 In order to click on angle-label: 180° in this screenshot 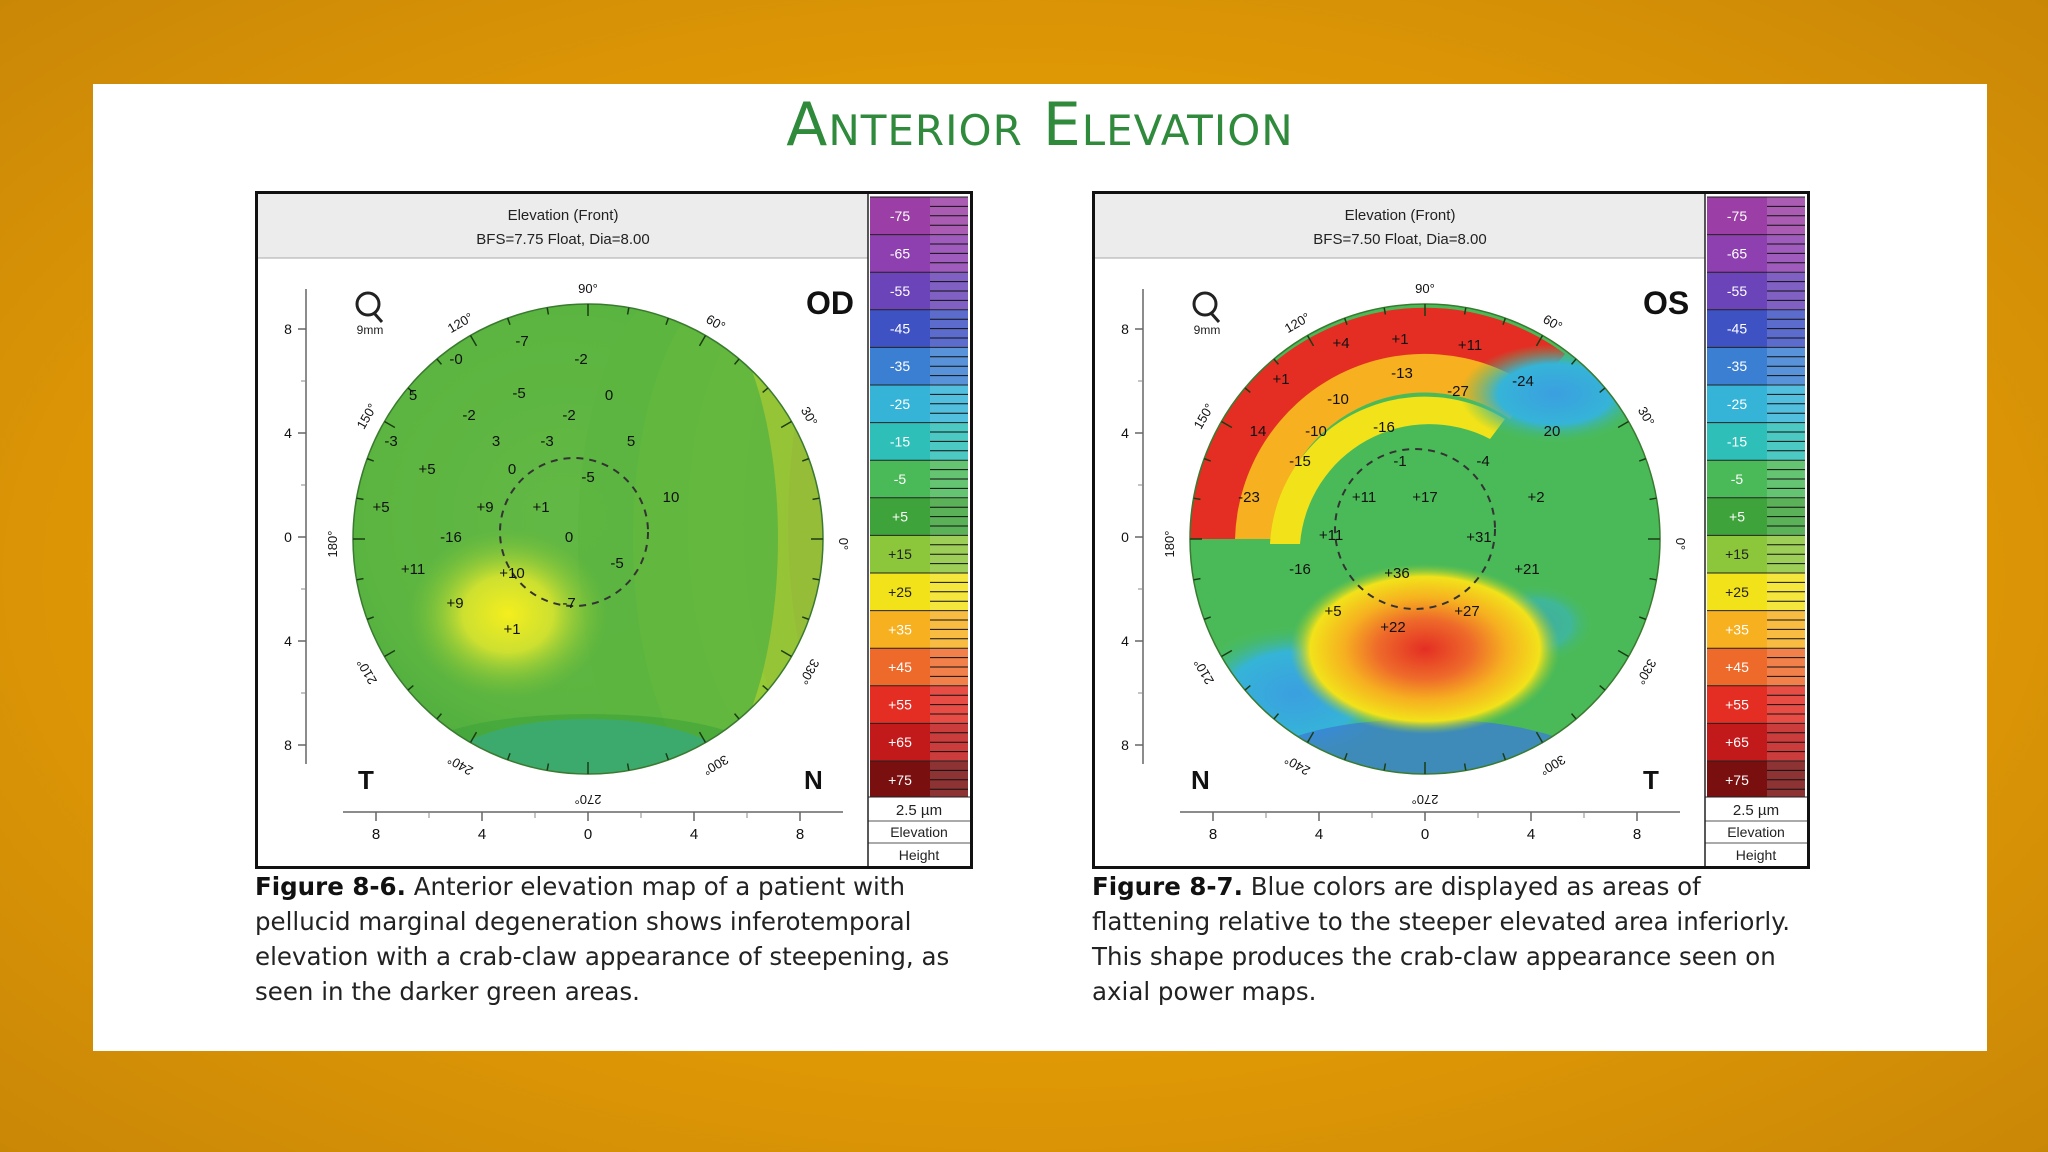, I will do `click(1169, 544)`.